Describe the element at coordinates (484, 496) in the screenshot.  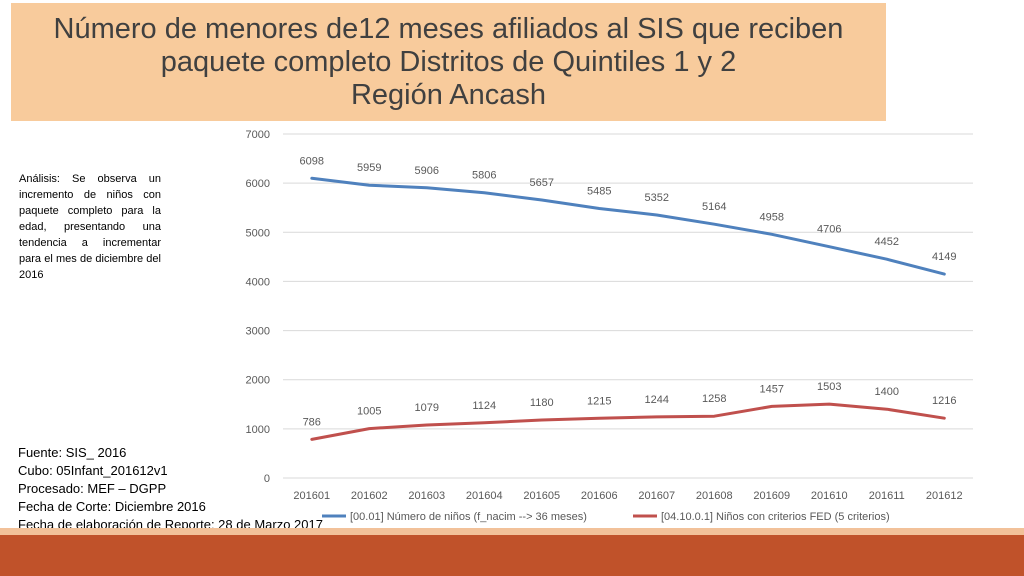
I see `x-tick-label: 201604` at that location.